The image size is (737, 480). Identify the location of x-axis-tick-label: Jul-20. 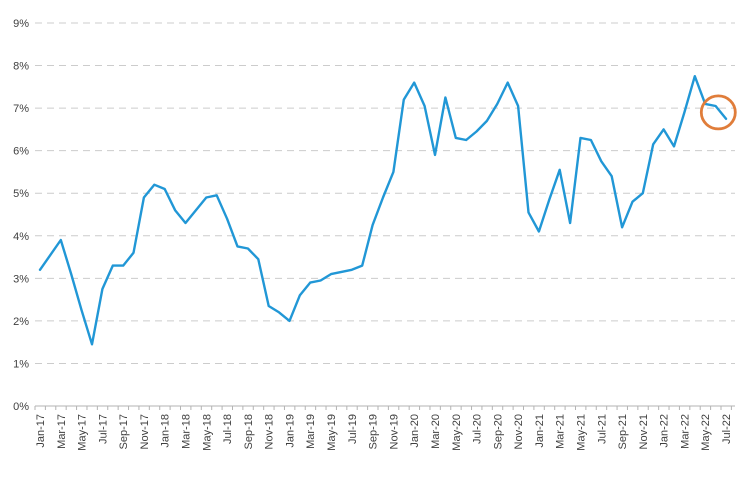
(478, 429).